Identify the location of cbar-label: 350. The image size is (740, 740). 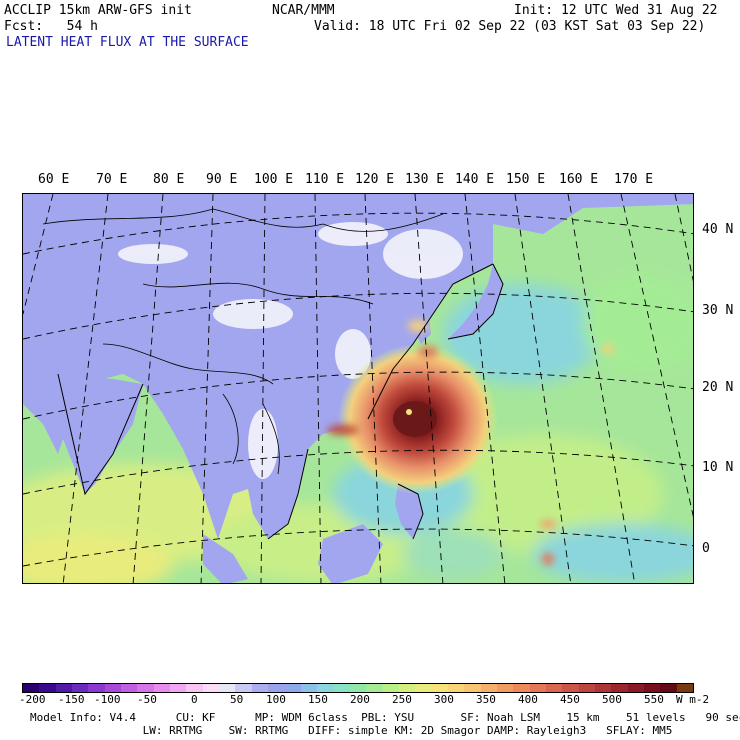
(486, 699).